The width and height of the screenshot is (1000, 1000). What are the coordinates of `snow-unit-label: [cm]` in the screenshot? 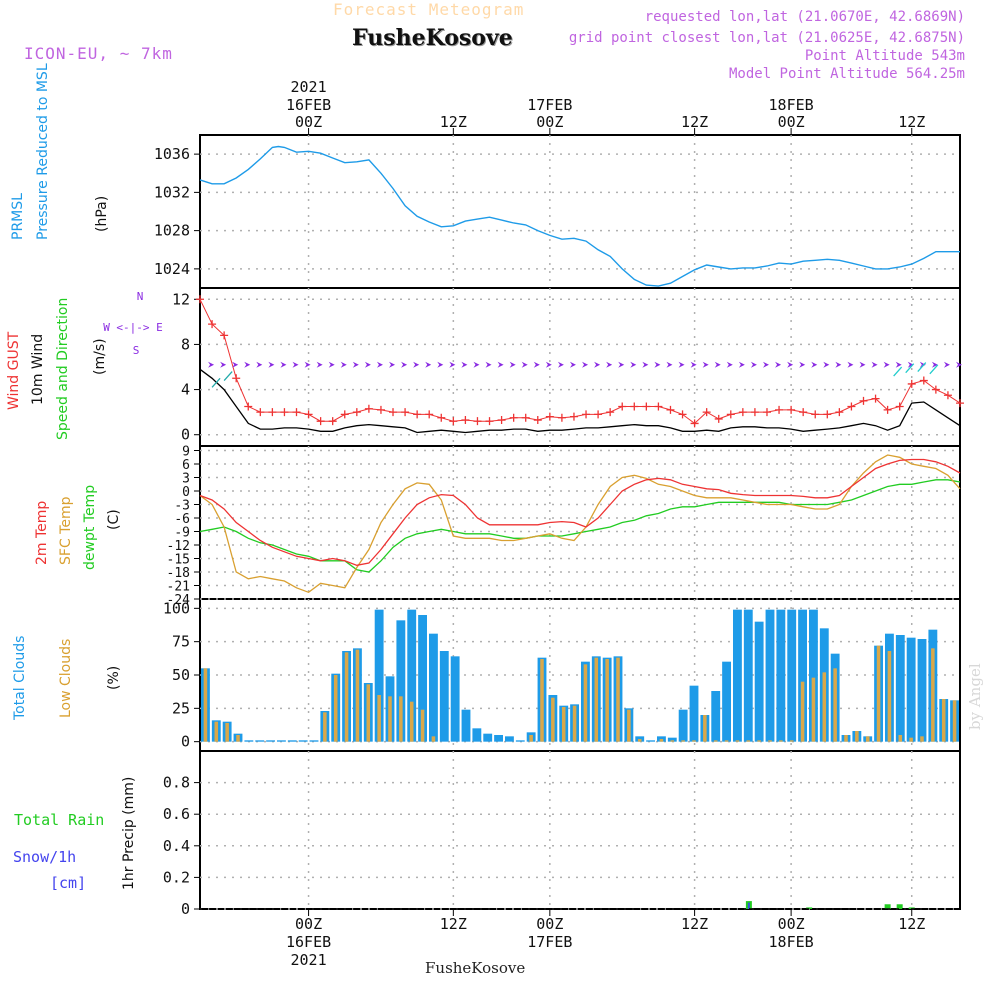 It's located at (68, 883).